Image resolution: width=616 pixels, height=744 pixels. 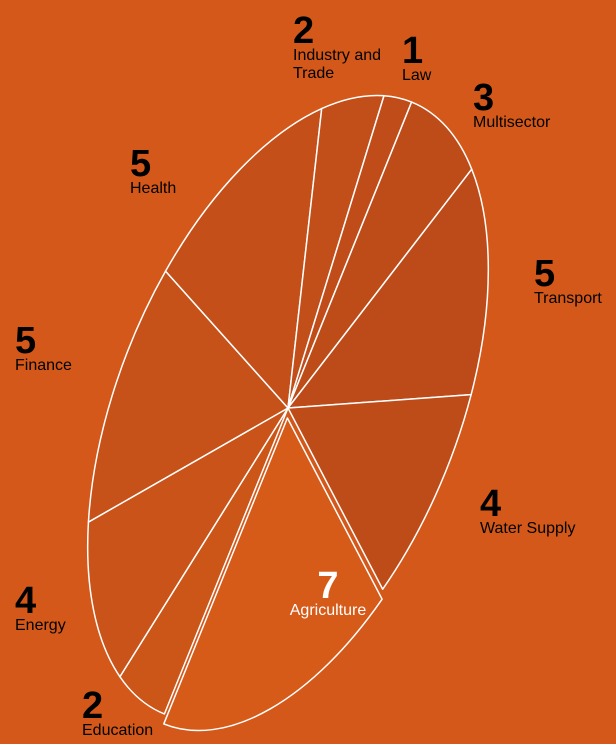 I want to click on slice-name: Water Supply, so click(x=528, y=528).